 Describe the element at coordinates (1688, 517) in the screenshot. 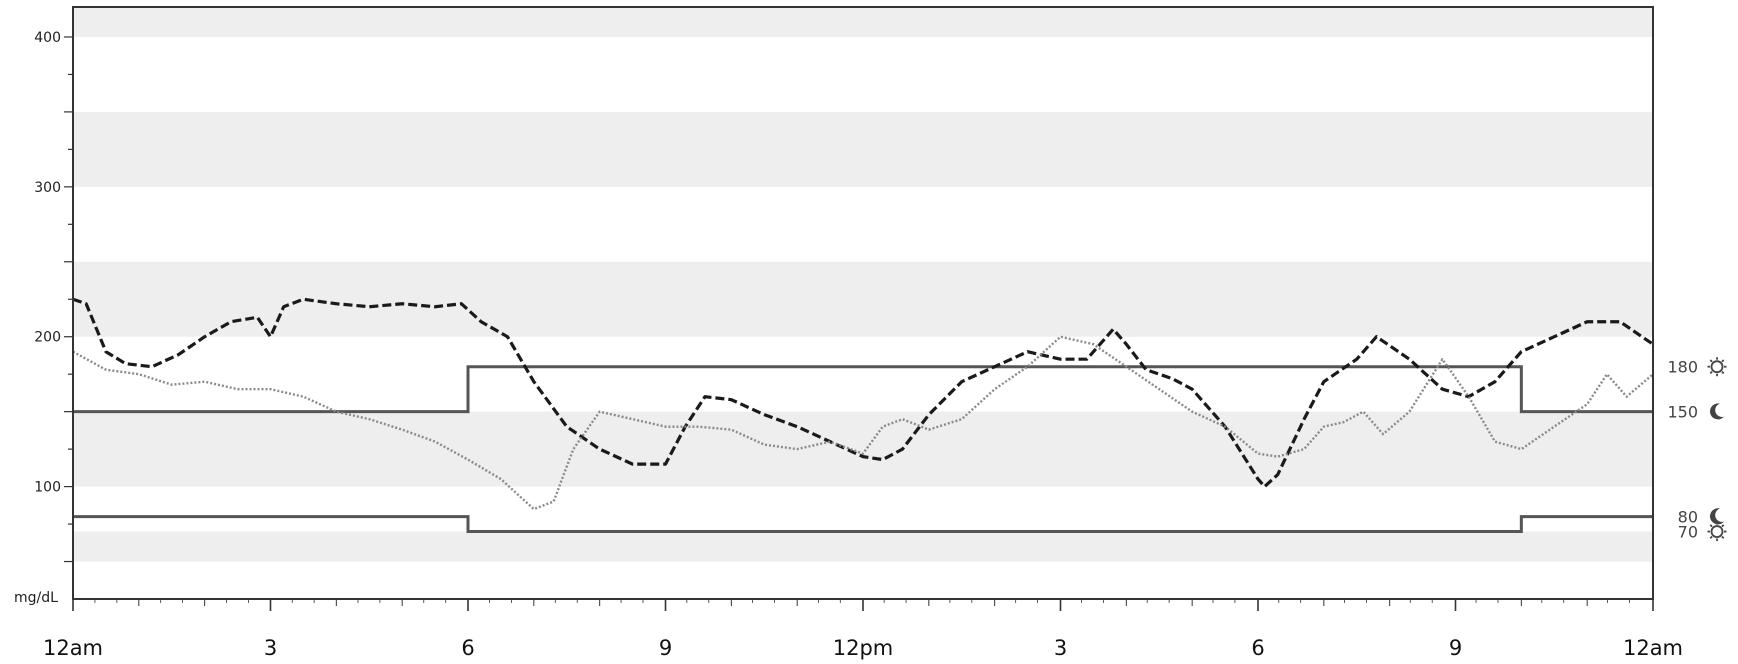

I see `range-label-value: 80` at that location.